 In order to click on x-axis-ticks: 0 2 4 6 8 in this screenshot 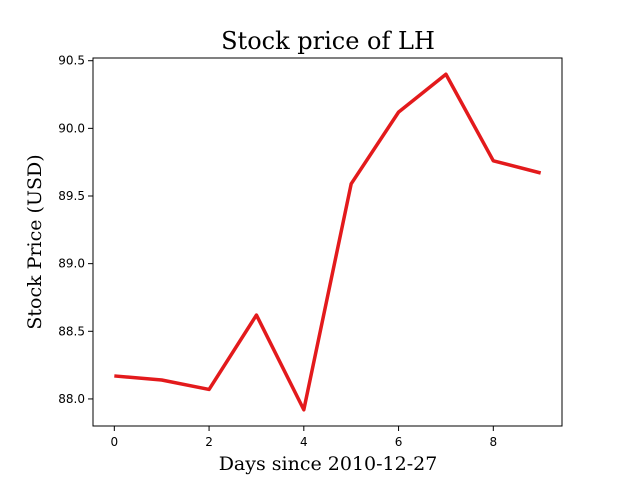, I will do `click(303, 437)`.